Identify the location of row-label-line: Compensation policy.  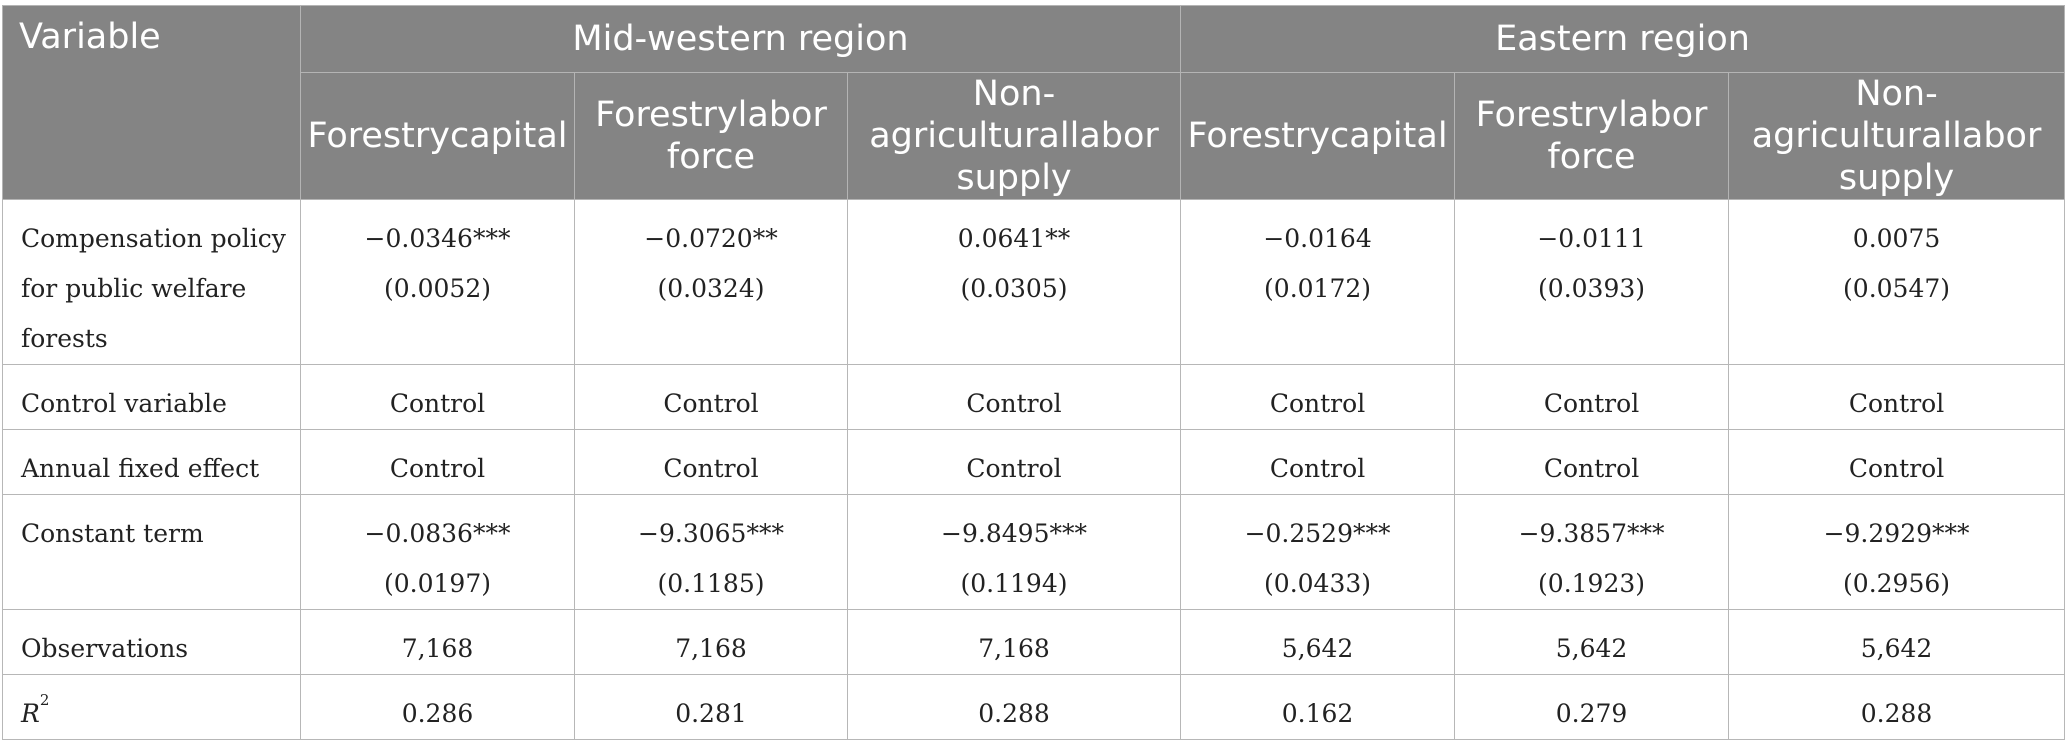
(153, 238).